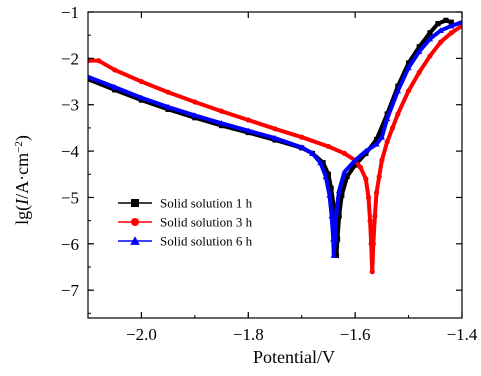 The image size is (481, 376). What do you see at coordinates (206, 222) in the screenshot?
I see `legend-label: Solid solution 3 h` at bounding box center [206, 222].